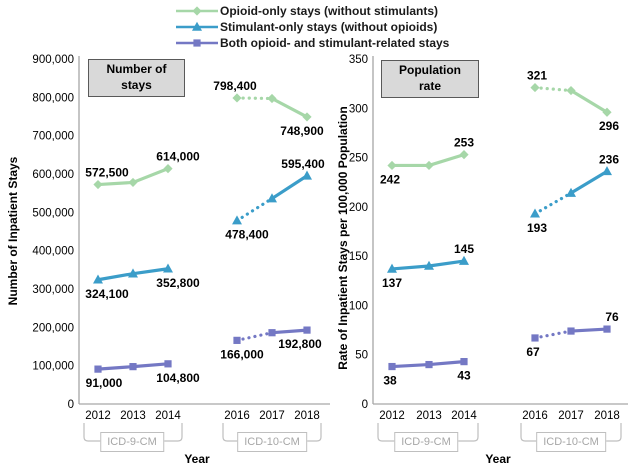 This screenshot has height=475, width=635. Describe the element at coordinates (235, 86) in the screenshot. I see `data-point-label: 798,400` at that location.